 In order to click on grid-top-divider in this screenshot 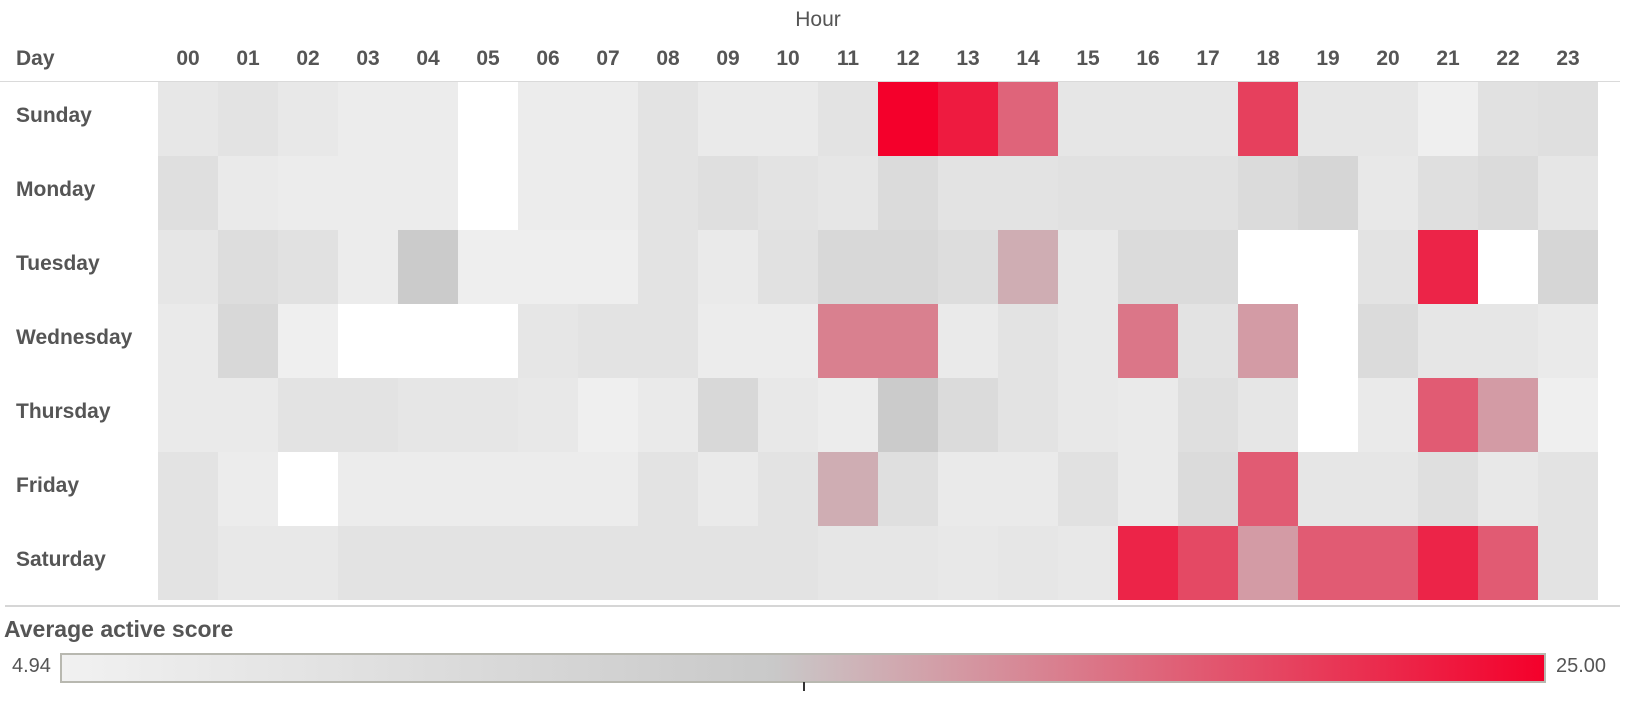, I will do `click(810, 81)`.